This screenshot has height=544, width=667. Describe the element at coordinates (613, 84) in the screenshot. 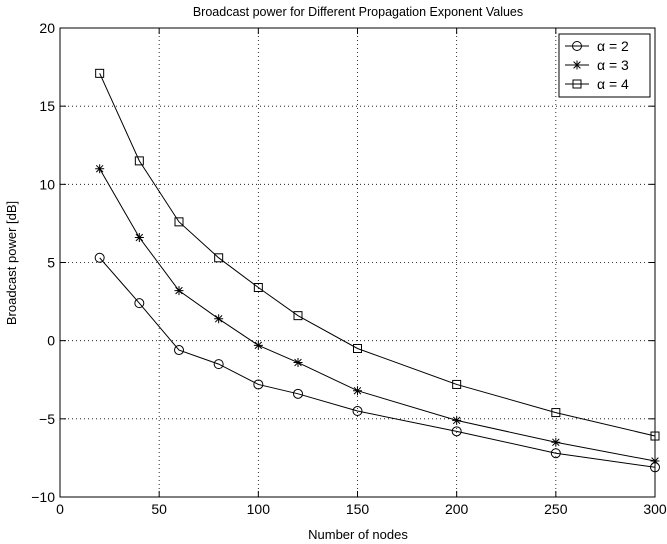

I see `legend-label: α = 4` at that location.